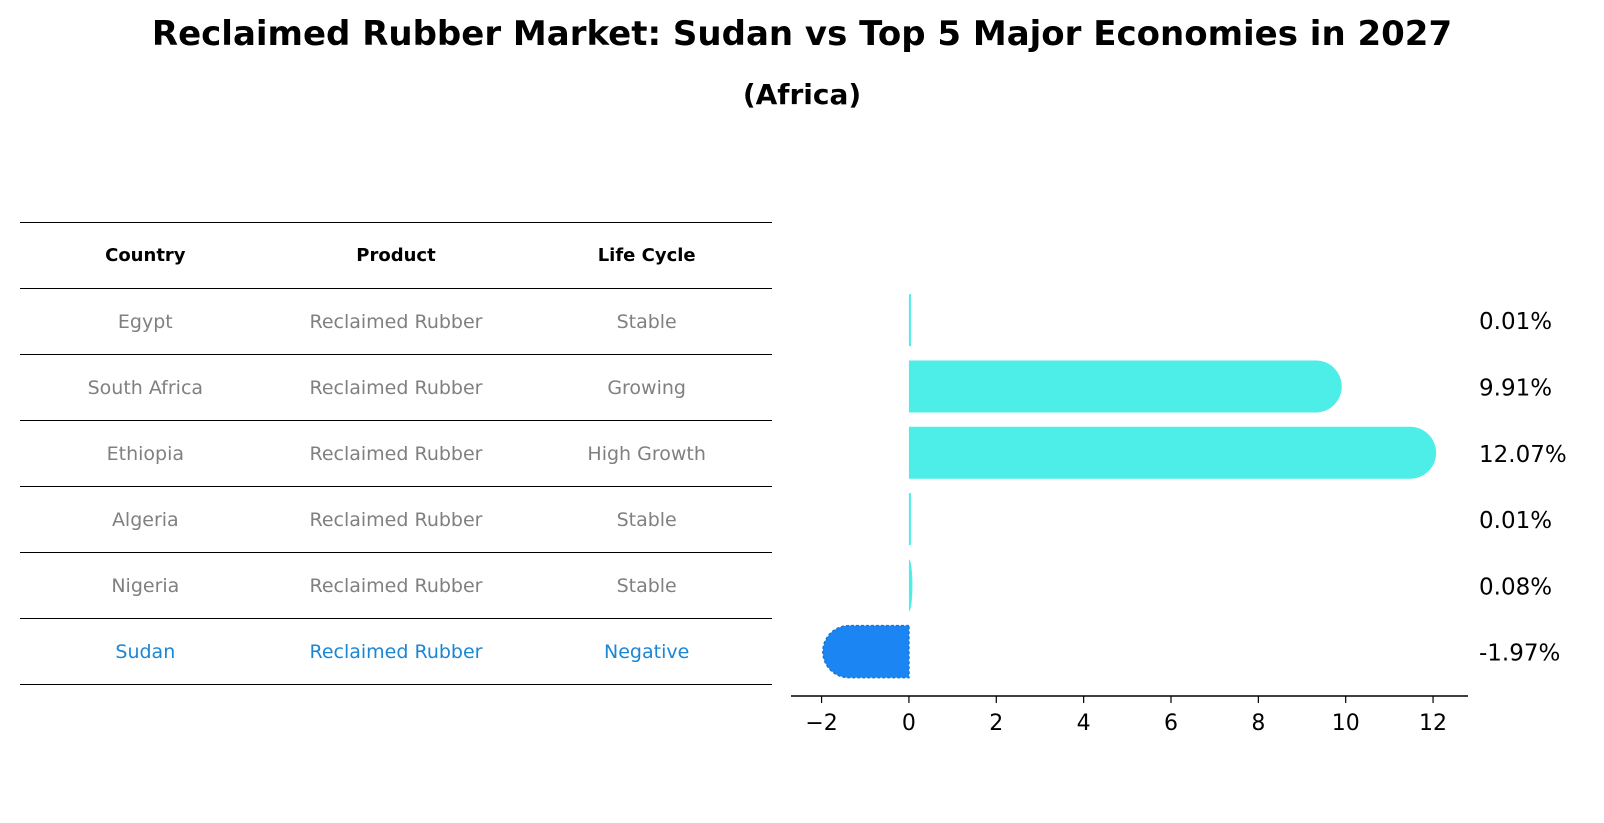  I want to click on bar-nigeria, so click(910, 585).